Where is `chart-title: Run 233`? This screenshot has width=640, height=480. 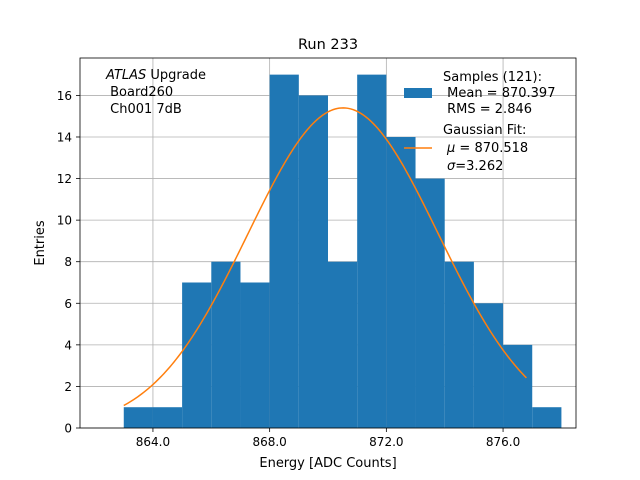
chart-title: Run 233 is located at coordinates (328, 45).